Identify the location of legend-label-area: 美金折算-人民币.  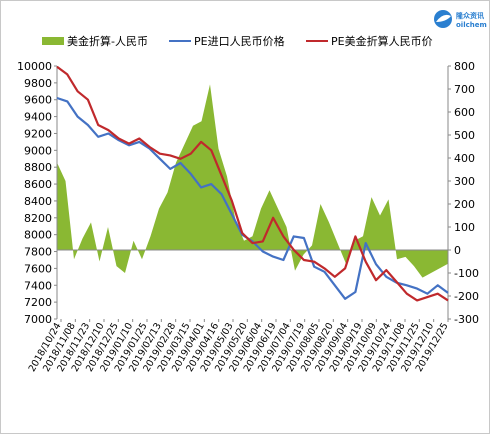
(107, 41).